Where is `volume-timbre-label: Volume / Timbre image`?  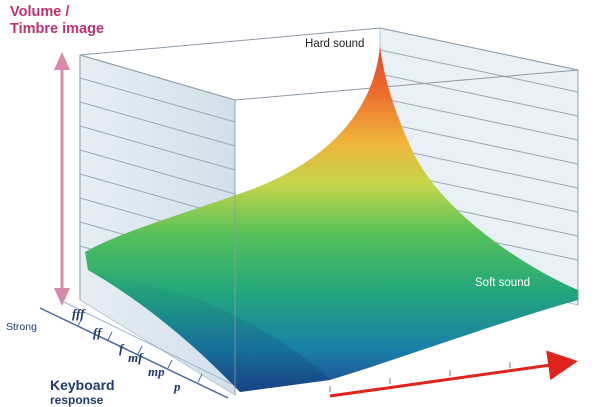
volume-timbre-label: Volume / Timbre image is located at coordinates (57, 21).